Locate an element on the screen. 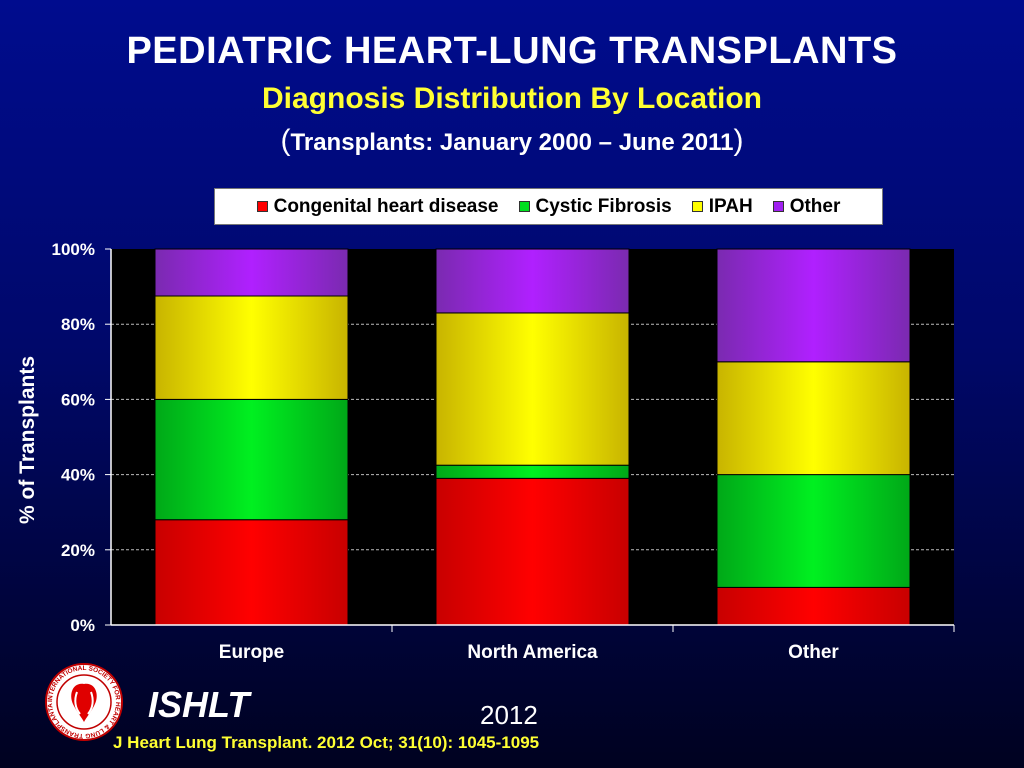 This screenshot has height=768, width=1024. page-subtitle: Diagnosis Distribution By Location is located at coordinates (512, 98).